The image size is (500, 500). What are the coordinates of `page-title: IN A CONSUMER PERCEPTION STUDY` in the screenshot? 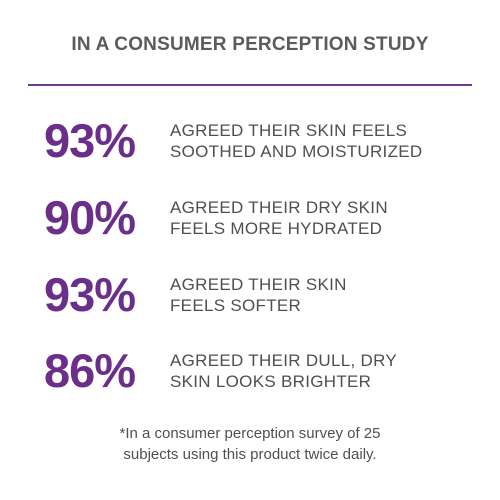 It's located at (250, 44).